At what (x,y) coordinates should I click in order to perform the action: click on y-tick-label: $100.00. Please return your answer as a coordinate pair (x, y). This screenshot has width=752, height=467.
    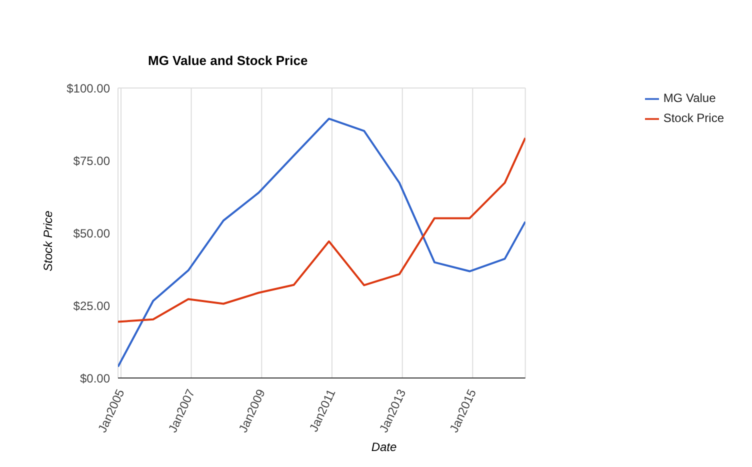
    Looking at the image, I should click on (88, 88).